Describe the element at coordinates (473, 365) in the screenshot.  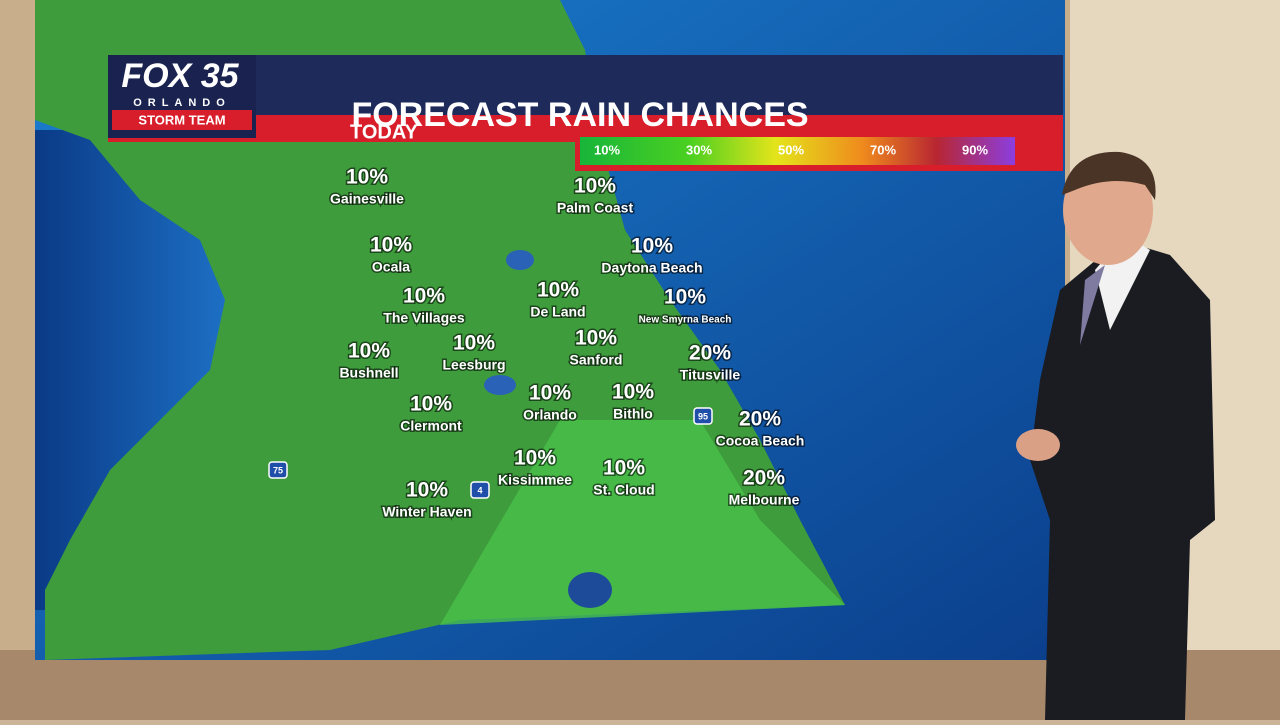
I see `city-name: Leesburg` at that location.